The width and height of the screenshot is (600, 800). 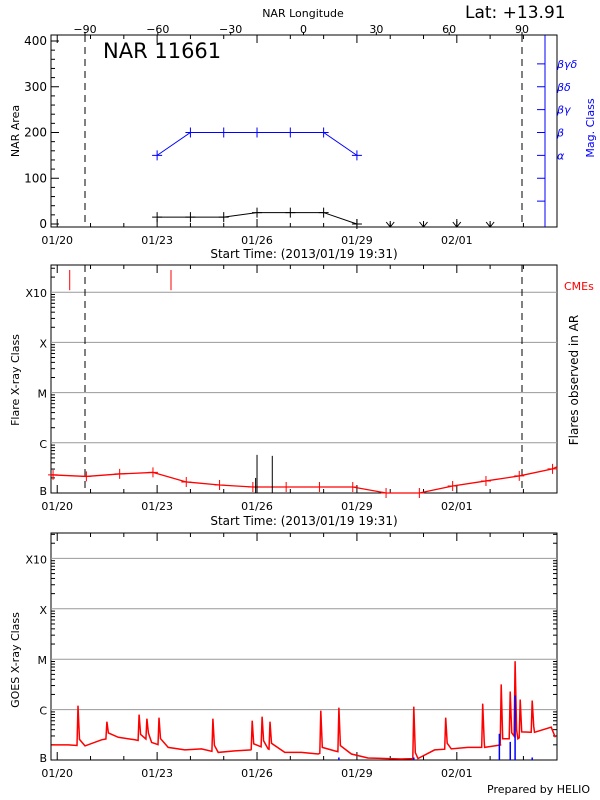 What do you see at coordinates (257, 506) in the screenshot?
I see `panel2-x-tick-label: 01/26` at bounding box center [257, 506].